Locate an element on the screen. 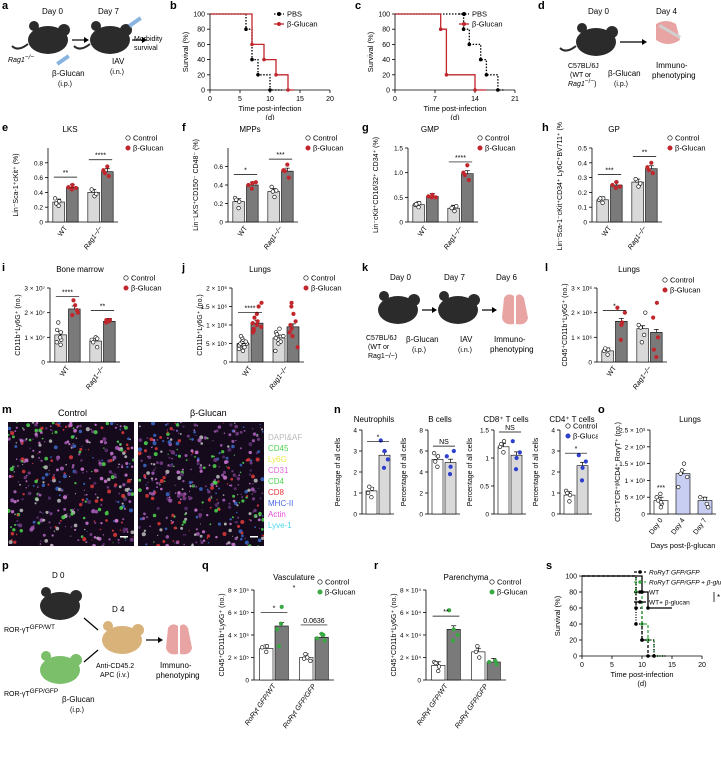  route-label: (i.p.) is located at coordinates (77, 710).